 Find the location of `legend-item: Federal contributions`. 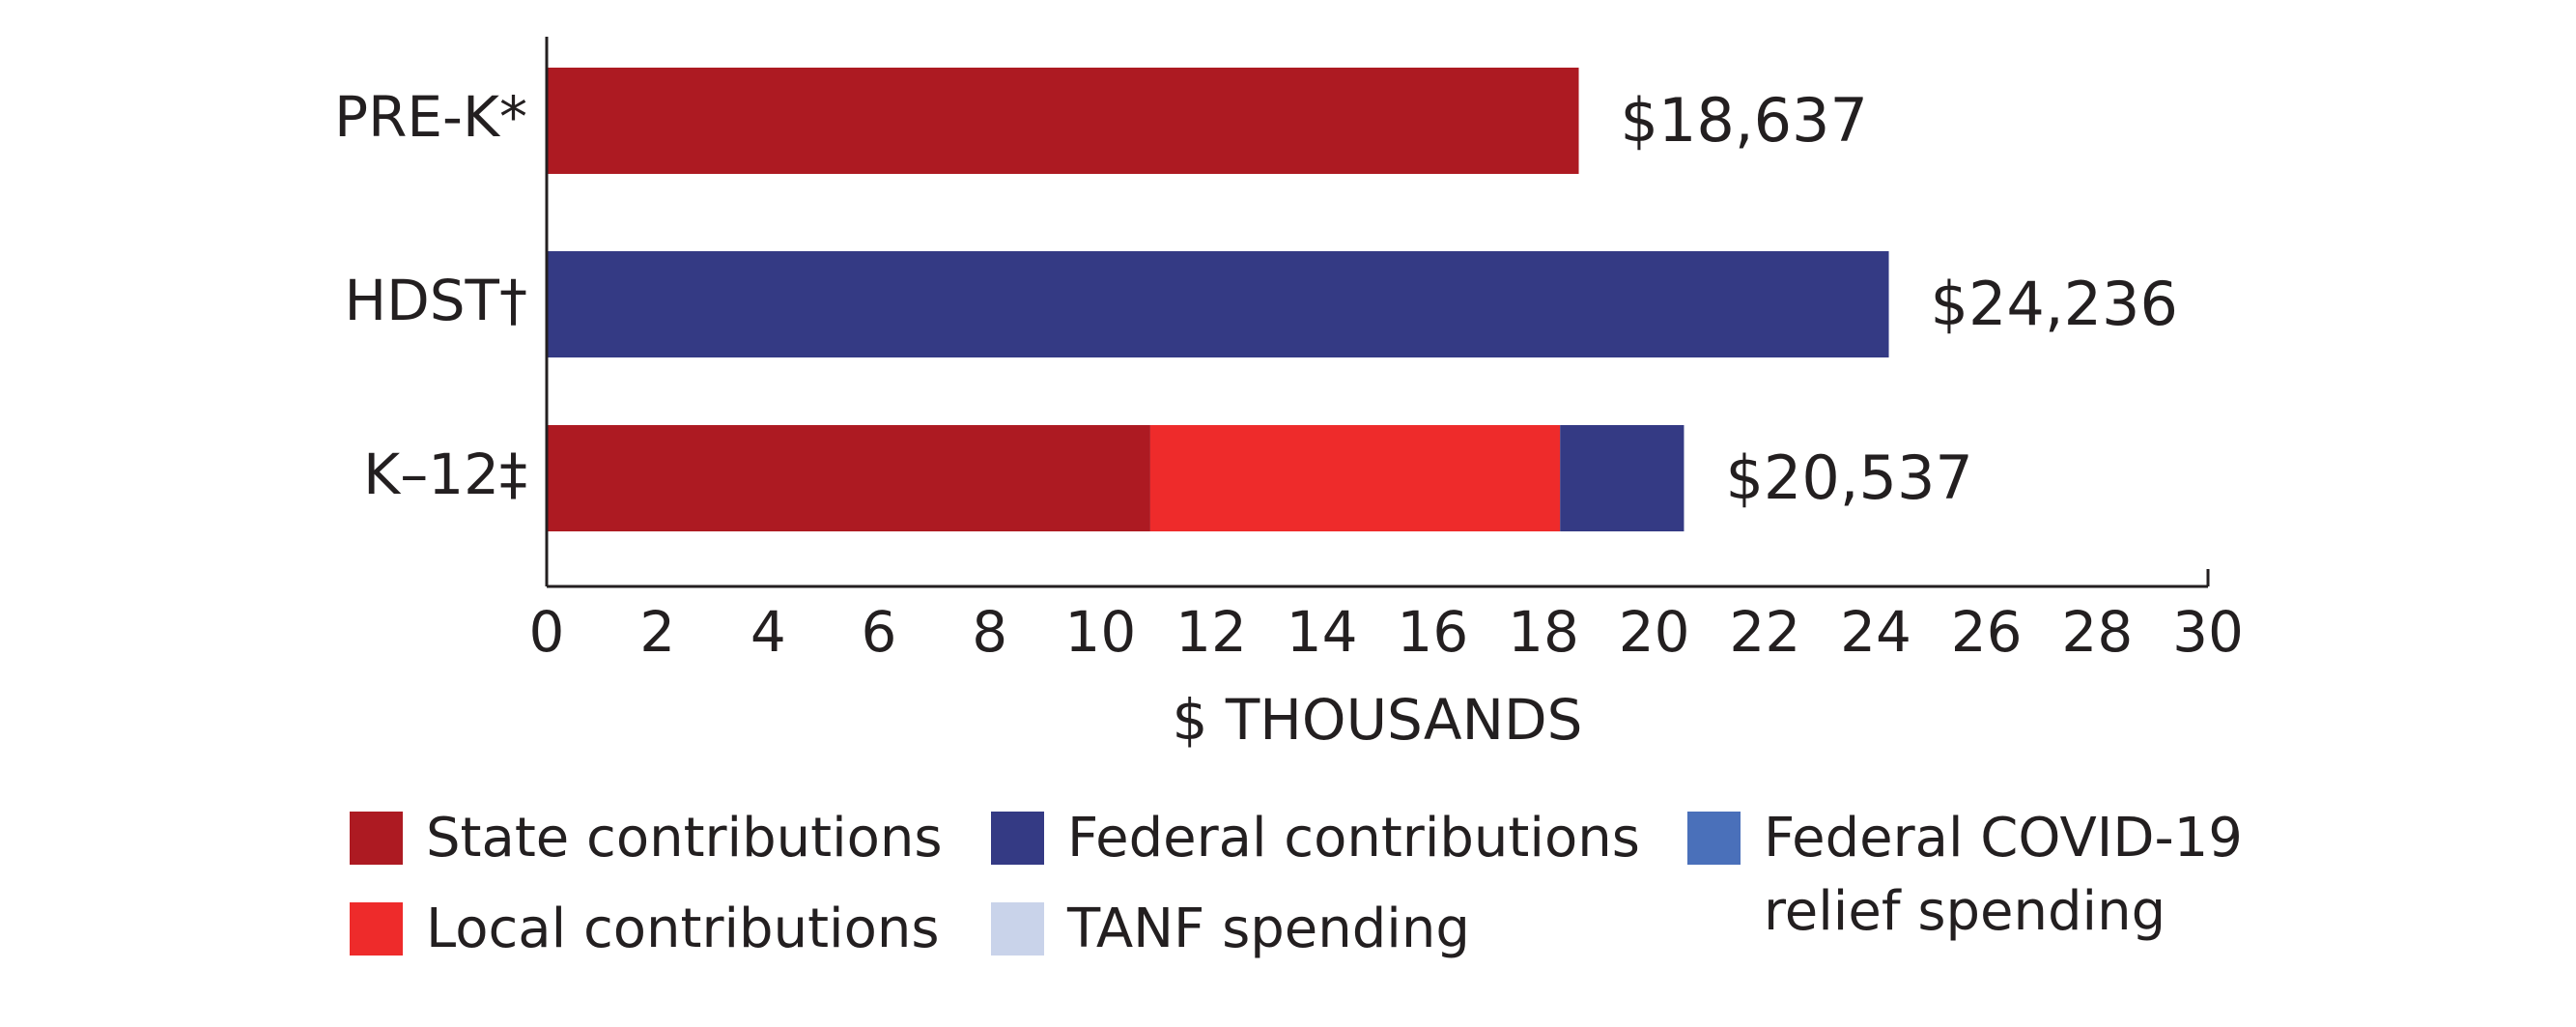

legend-item: Federal contributions is located at coordinates (1329, 838).